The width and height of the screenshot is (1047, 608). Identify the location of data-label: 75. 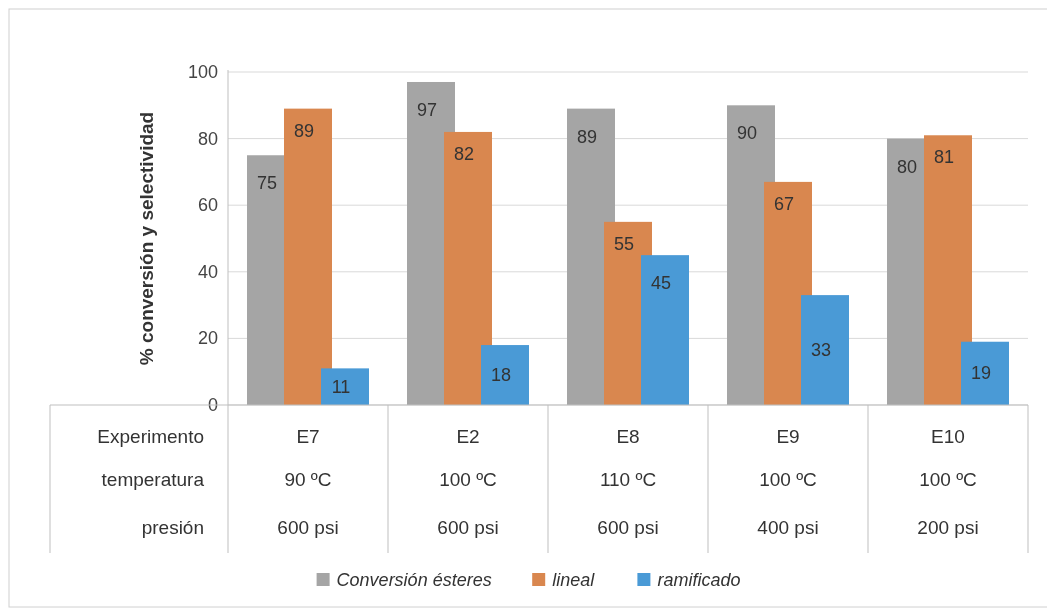
(267, 183).